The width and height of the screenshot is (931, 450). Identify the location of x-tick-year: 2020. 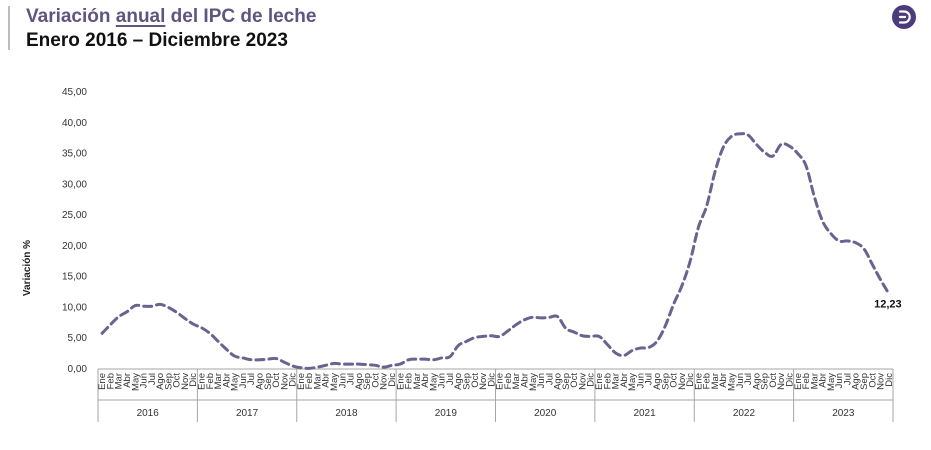
(545, 413).